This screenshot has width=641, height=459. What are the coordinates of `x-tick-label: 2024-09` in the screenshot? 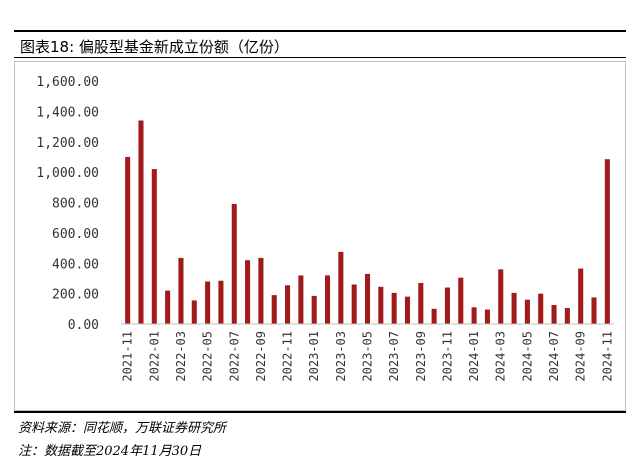 It's located at (581, 356).